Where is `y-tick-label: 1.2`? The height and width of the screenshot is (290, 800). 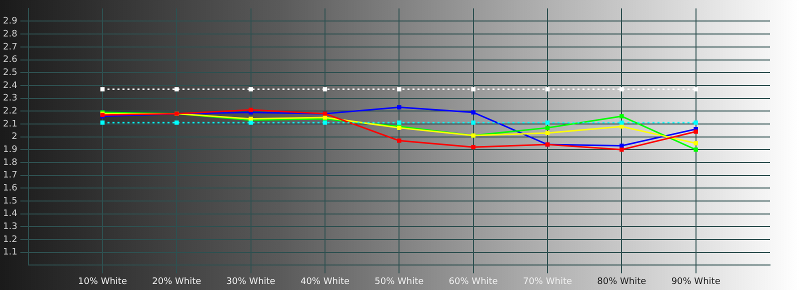 y-tick-label: 1.2 is located at coordinates (10, 239).